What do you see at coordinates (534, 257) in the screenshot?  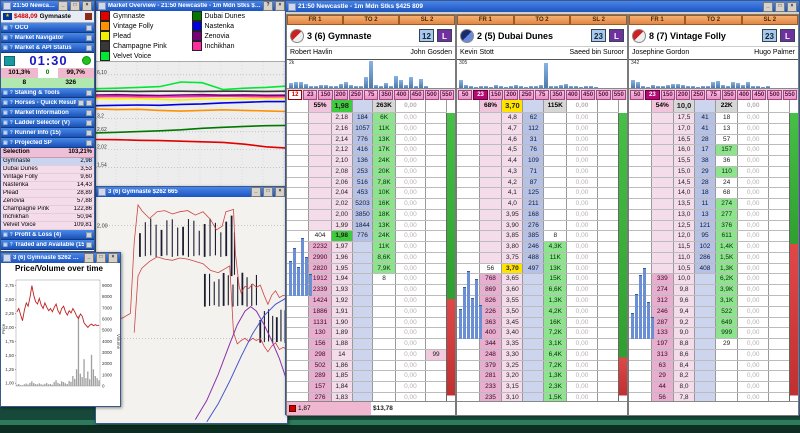 I see `back-amount: 488` at bounding box center [534, 257].